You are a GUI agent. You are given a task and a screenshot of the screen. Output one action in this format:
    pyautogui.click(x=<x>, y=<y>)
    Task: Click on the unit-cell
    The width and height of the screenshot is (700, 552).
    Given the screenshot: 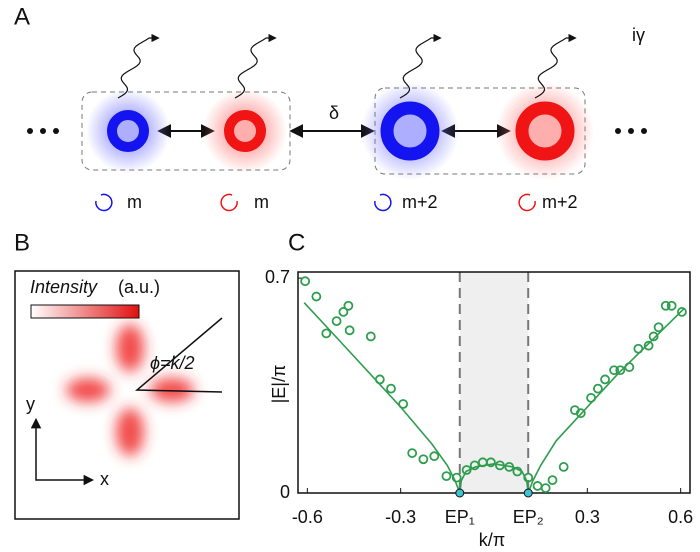 What is the action you would take?
    pyautogui.click(x=186, y=131)
    